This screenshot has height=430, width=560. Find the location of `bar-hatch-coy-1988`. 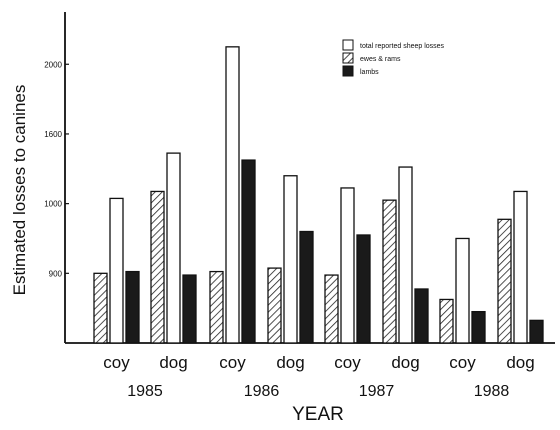

bar-hatch-coy-1988 is located at coordinates (446, 321).